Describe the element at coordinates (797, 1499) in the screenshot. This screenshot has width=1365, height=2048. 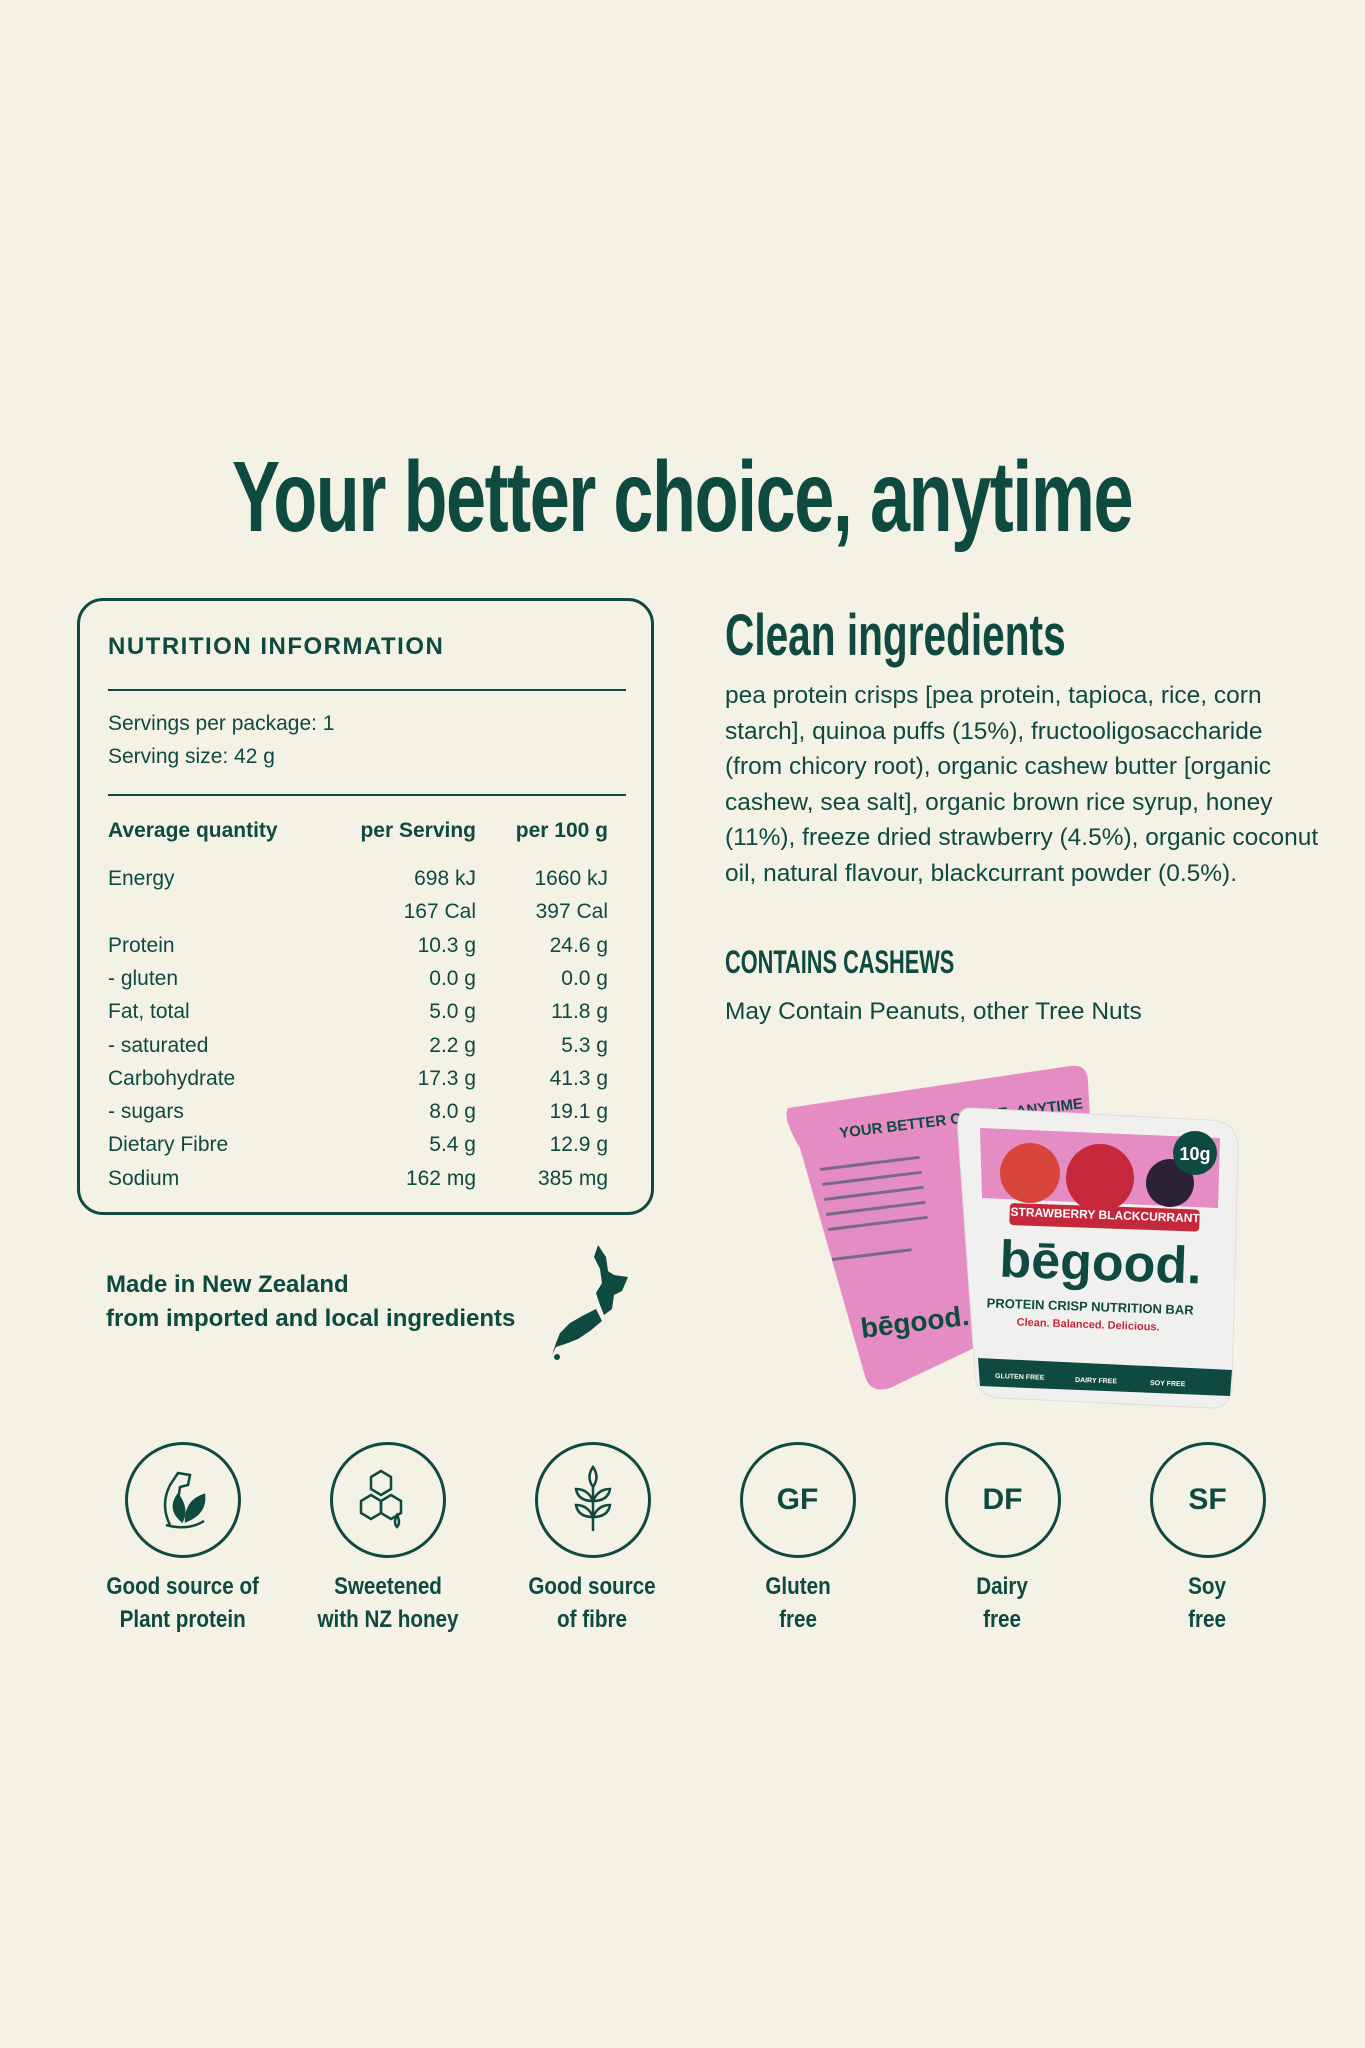
I see `badge-abbreviation: GF` at that location.